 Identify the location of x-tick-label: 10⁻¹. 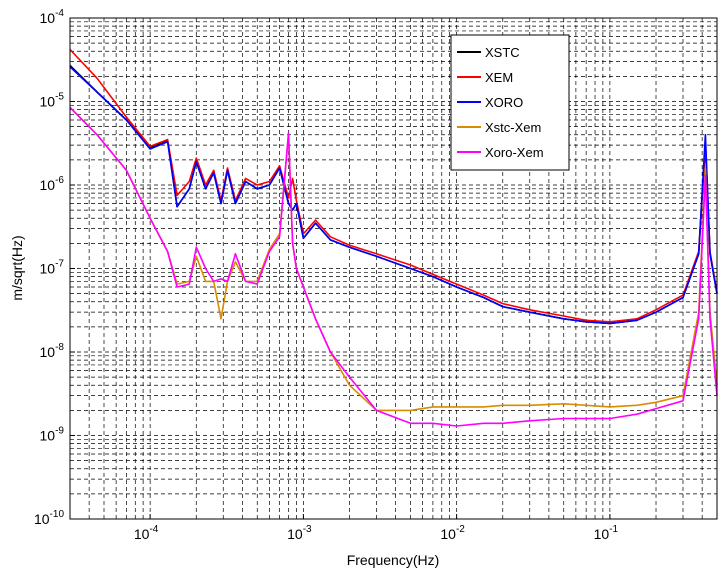
(606, 533).